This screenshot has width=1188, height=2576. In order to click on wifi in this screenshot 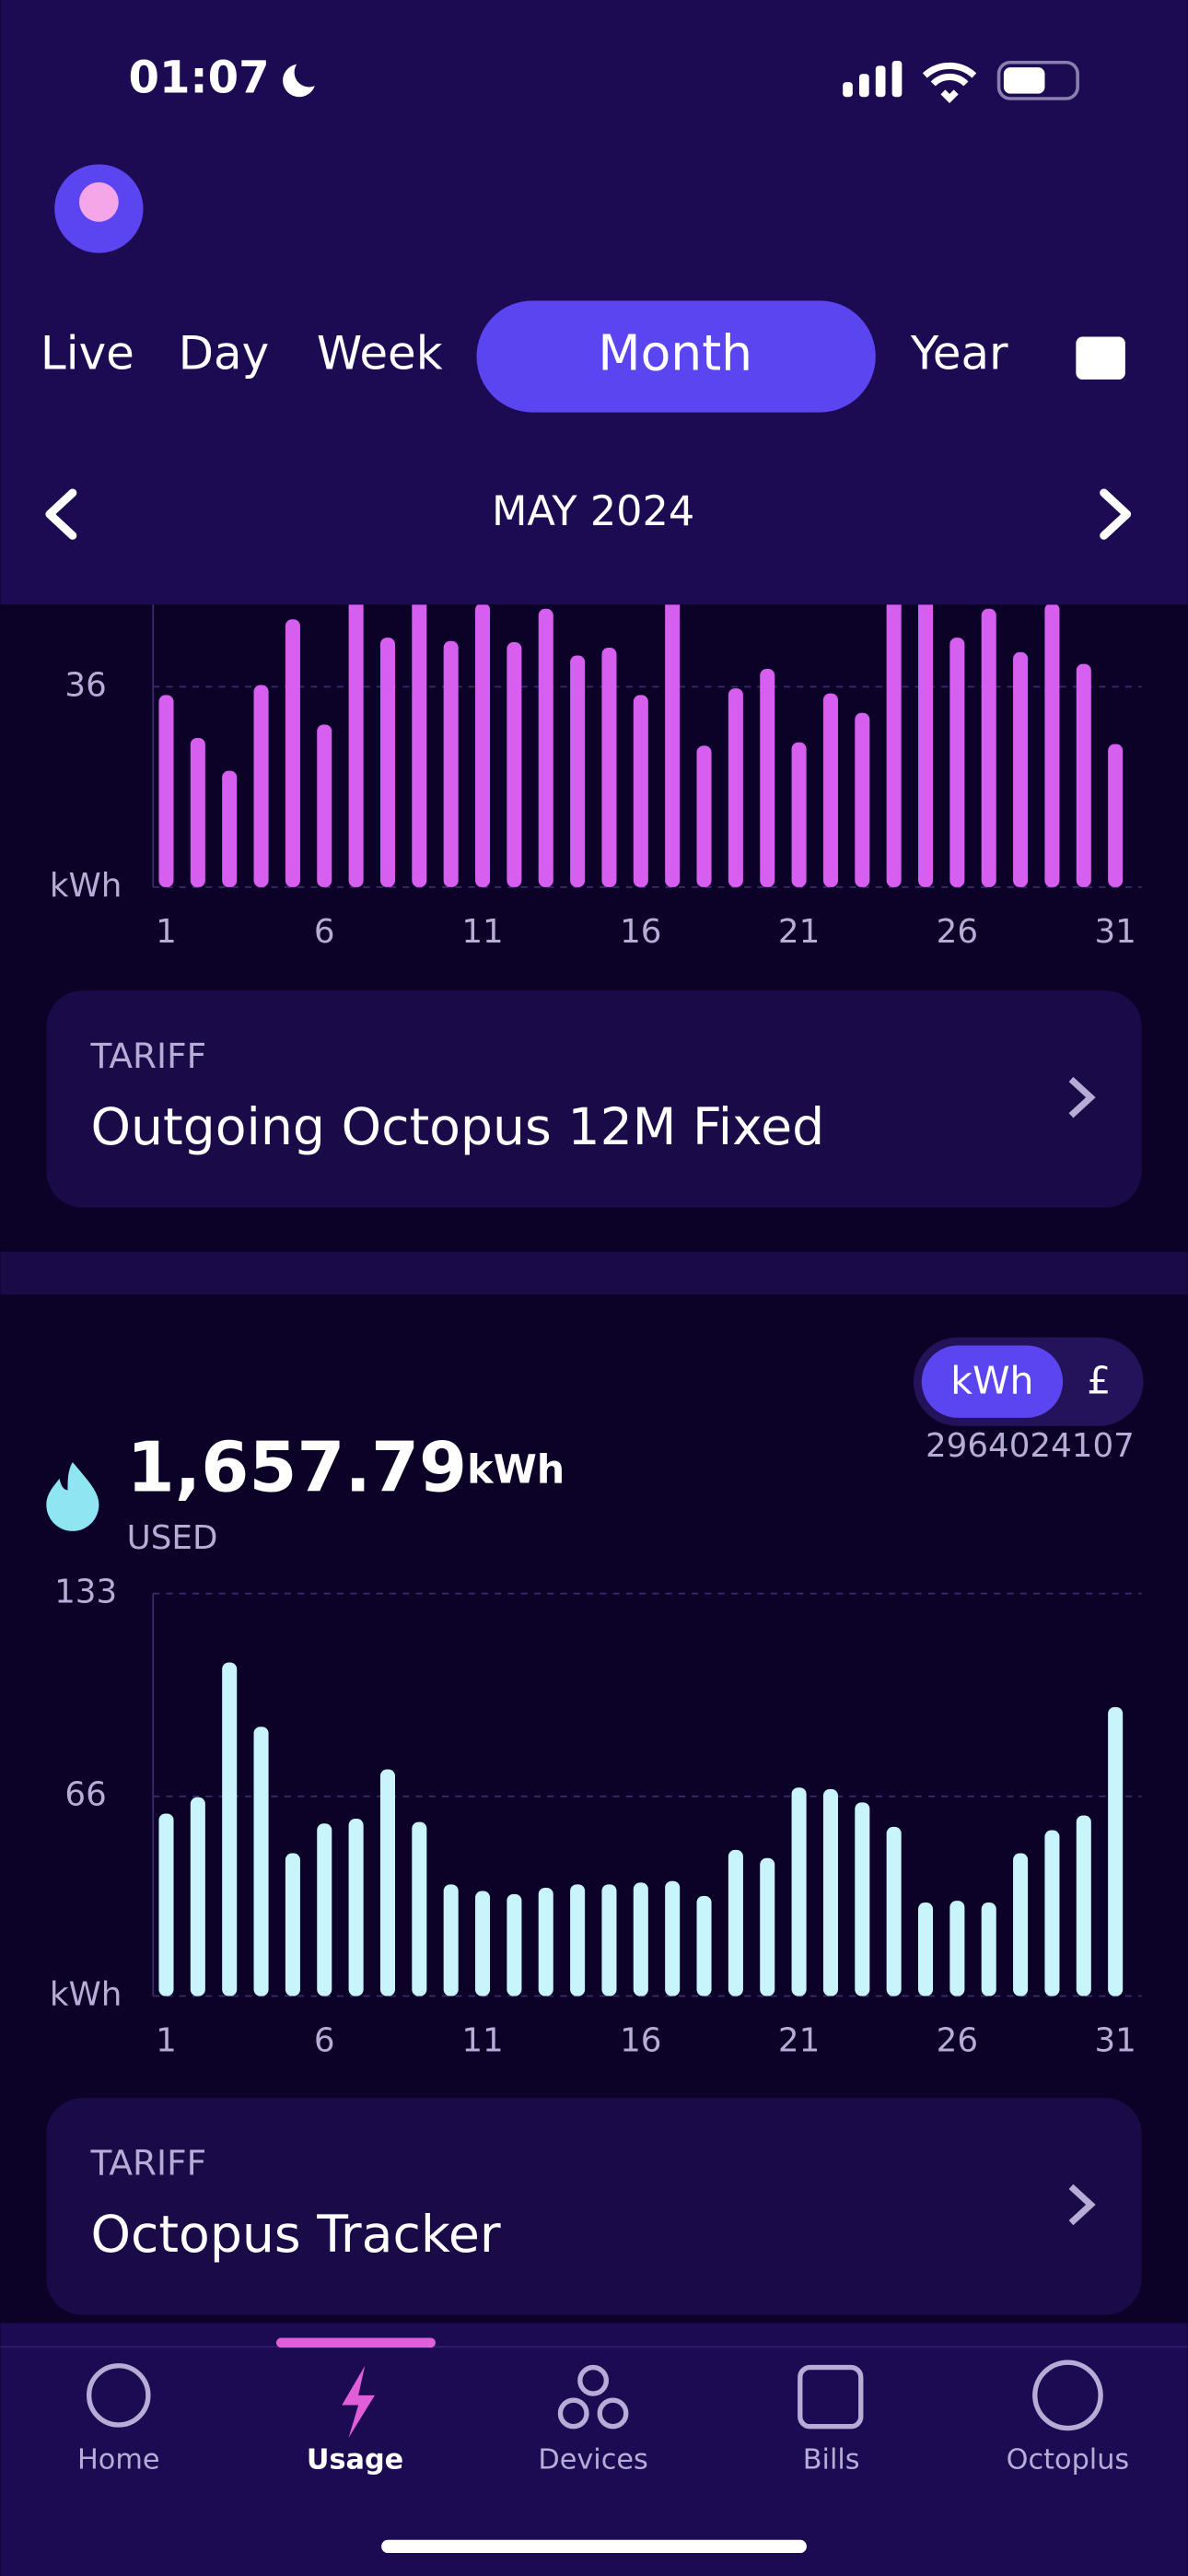, I will do `click(949, 83)`.